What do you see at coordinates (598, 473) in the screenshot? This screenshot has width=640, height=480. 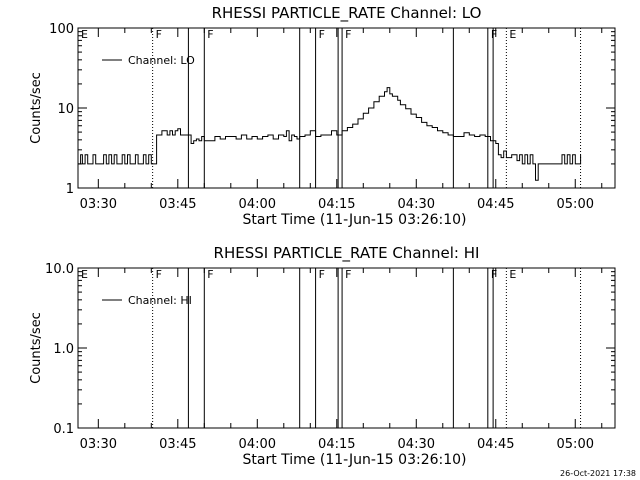 I see `footer-timestamp: 26-Oct-2021 17:38` at bounding box center [598, 473].